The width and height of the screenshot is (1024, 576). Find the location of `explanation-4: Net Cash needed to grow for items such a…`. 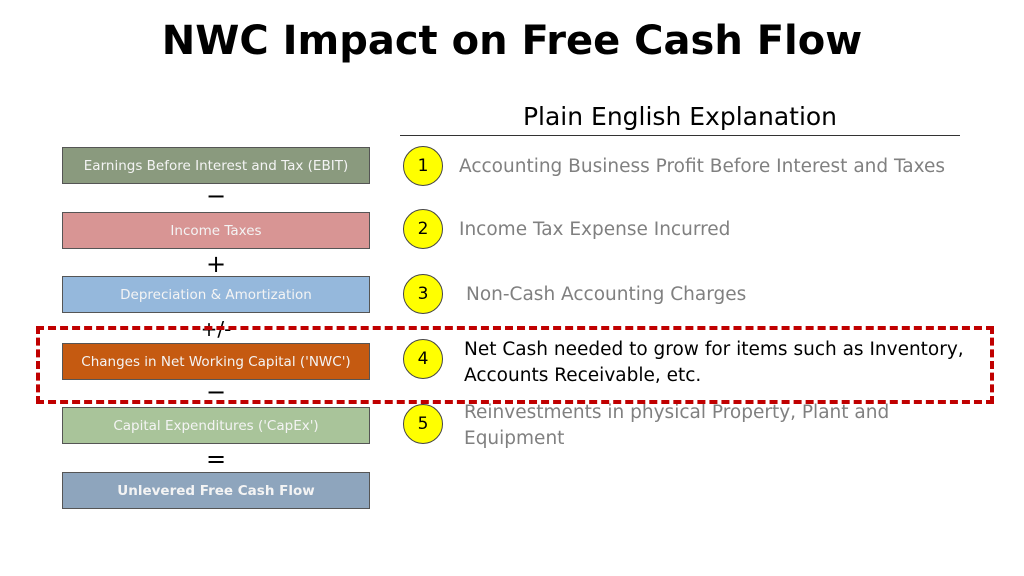

explanation-4: Net Cash needed to grow for items such a… is located at coordinates (714, 362).